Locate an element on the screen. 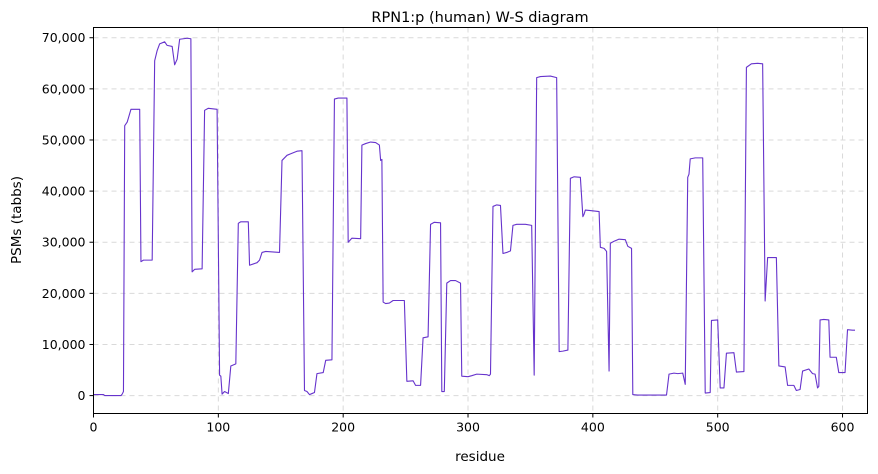  y-tick-label: 60,000 is located at coordinates (64, 88).